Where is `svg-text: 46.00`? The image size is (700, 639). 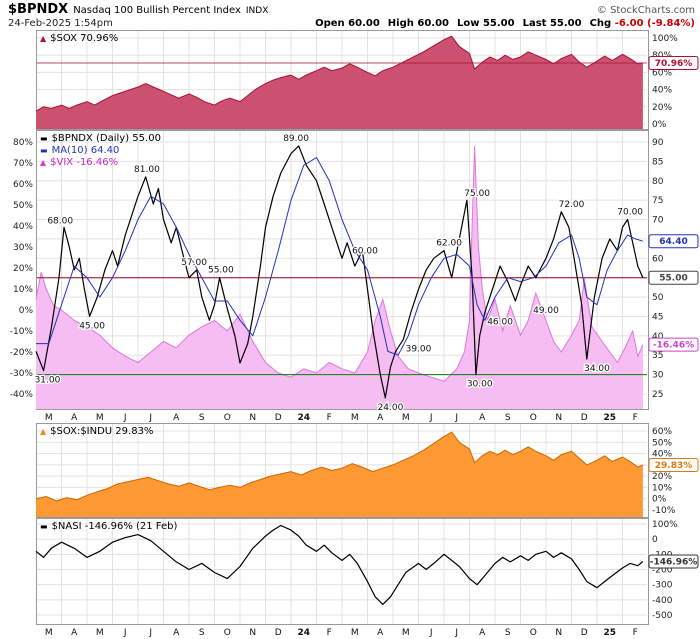 svg-text: 46.00 is located at coordinates (500, 323).